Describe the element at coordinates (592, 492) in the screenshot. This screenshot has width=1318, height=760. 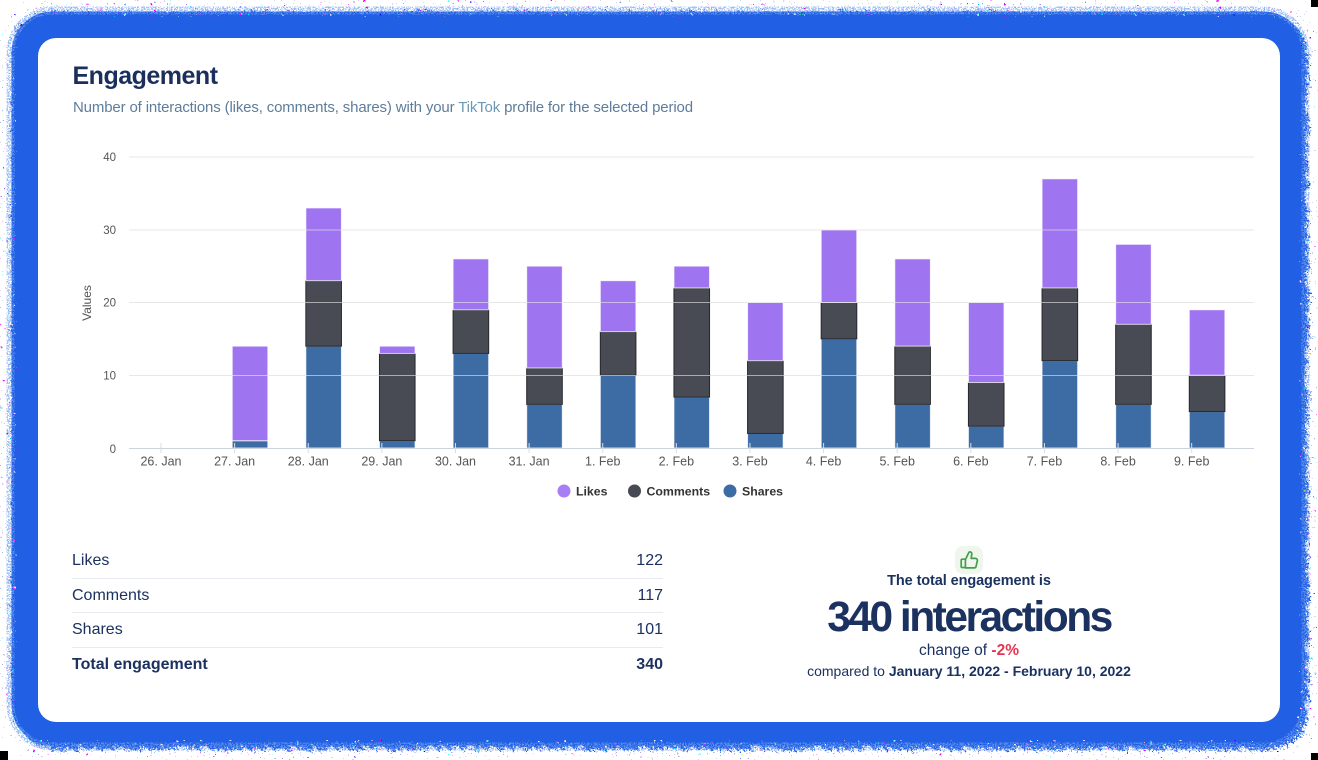
I see `svg-text: Likes` at that location.